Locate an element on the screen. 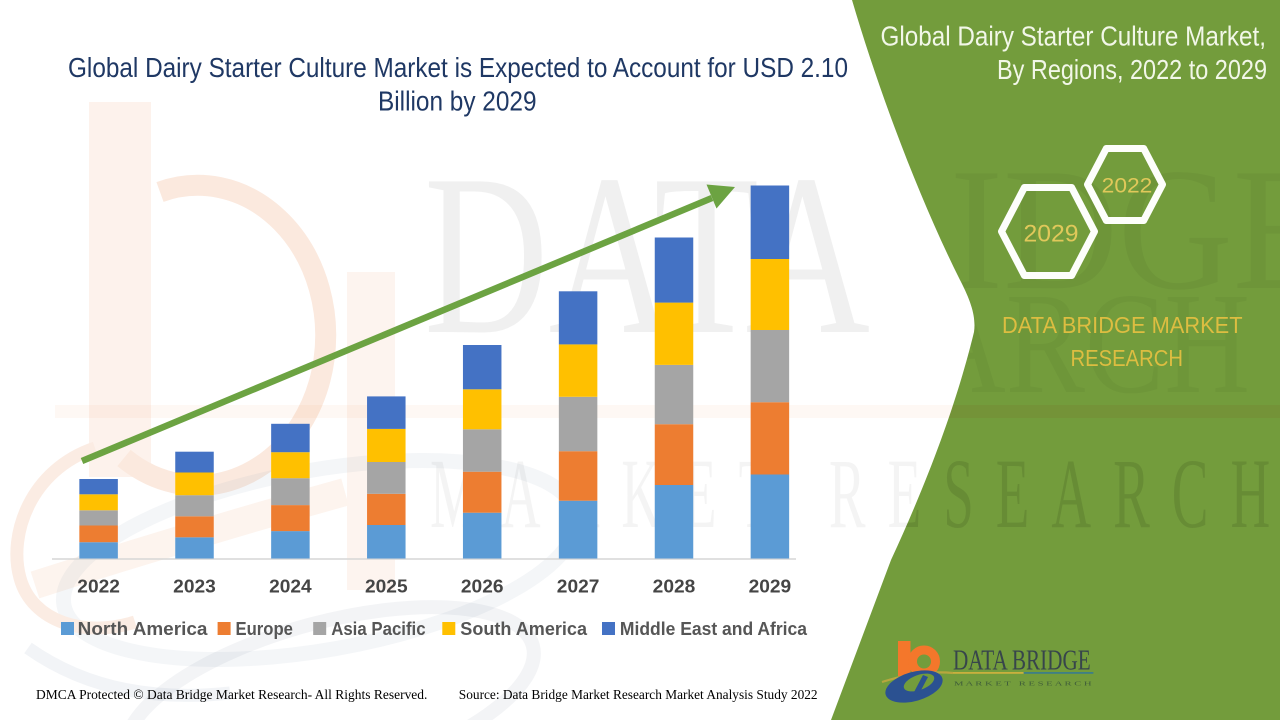 This screenshot has height=725, width=1280. svg-text: South America is located at coordinates (524, 629).